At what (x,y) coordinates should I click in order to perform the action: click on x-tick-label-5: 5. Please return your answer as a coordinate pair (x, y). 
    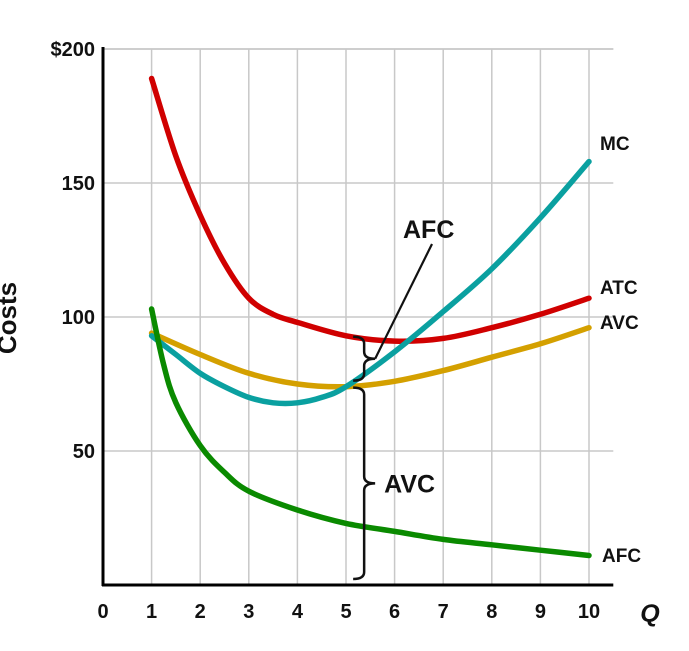
    Looking at the image, I should click on (345, 612).